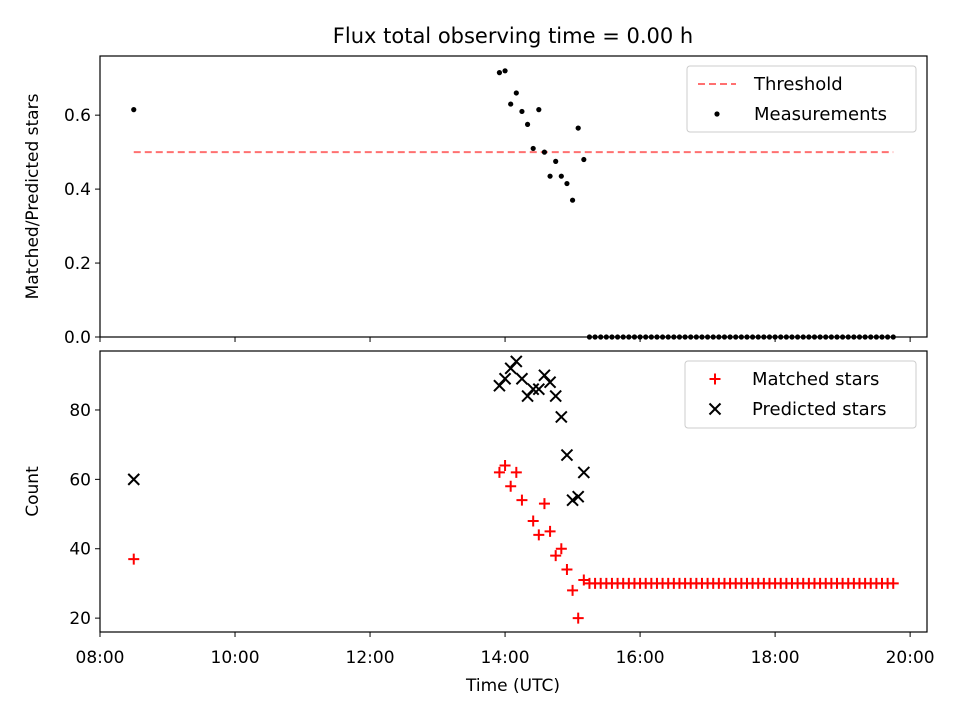 The height and width of the screenshot is (720, 960). What do you see at coordinates (235, 658) in the screenshot?
I see `x-tick-label: 10:00` at bounding box center [235, 658].